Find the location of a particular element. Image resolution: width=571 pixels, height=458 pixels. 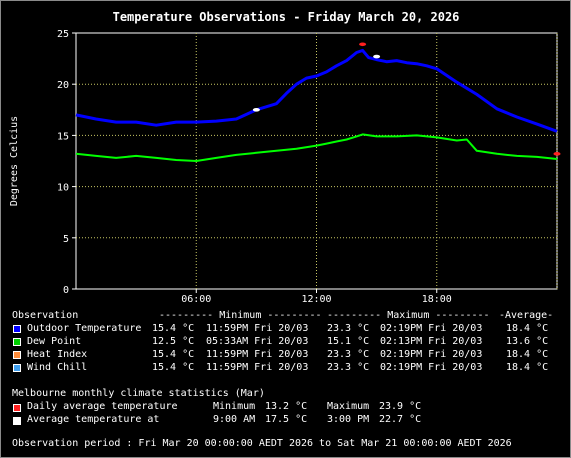

stats-cell-name: Outdoor Temperature is located at coordinates (84, 328).